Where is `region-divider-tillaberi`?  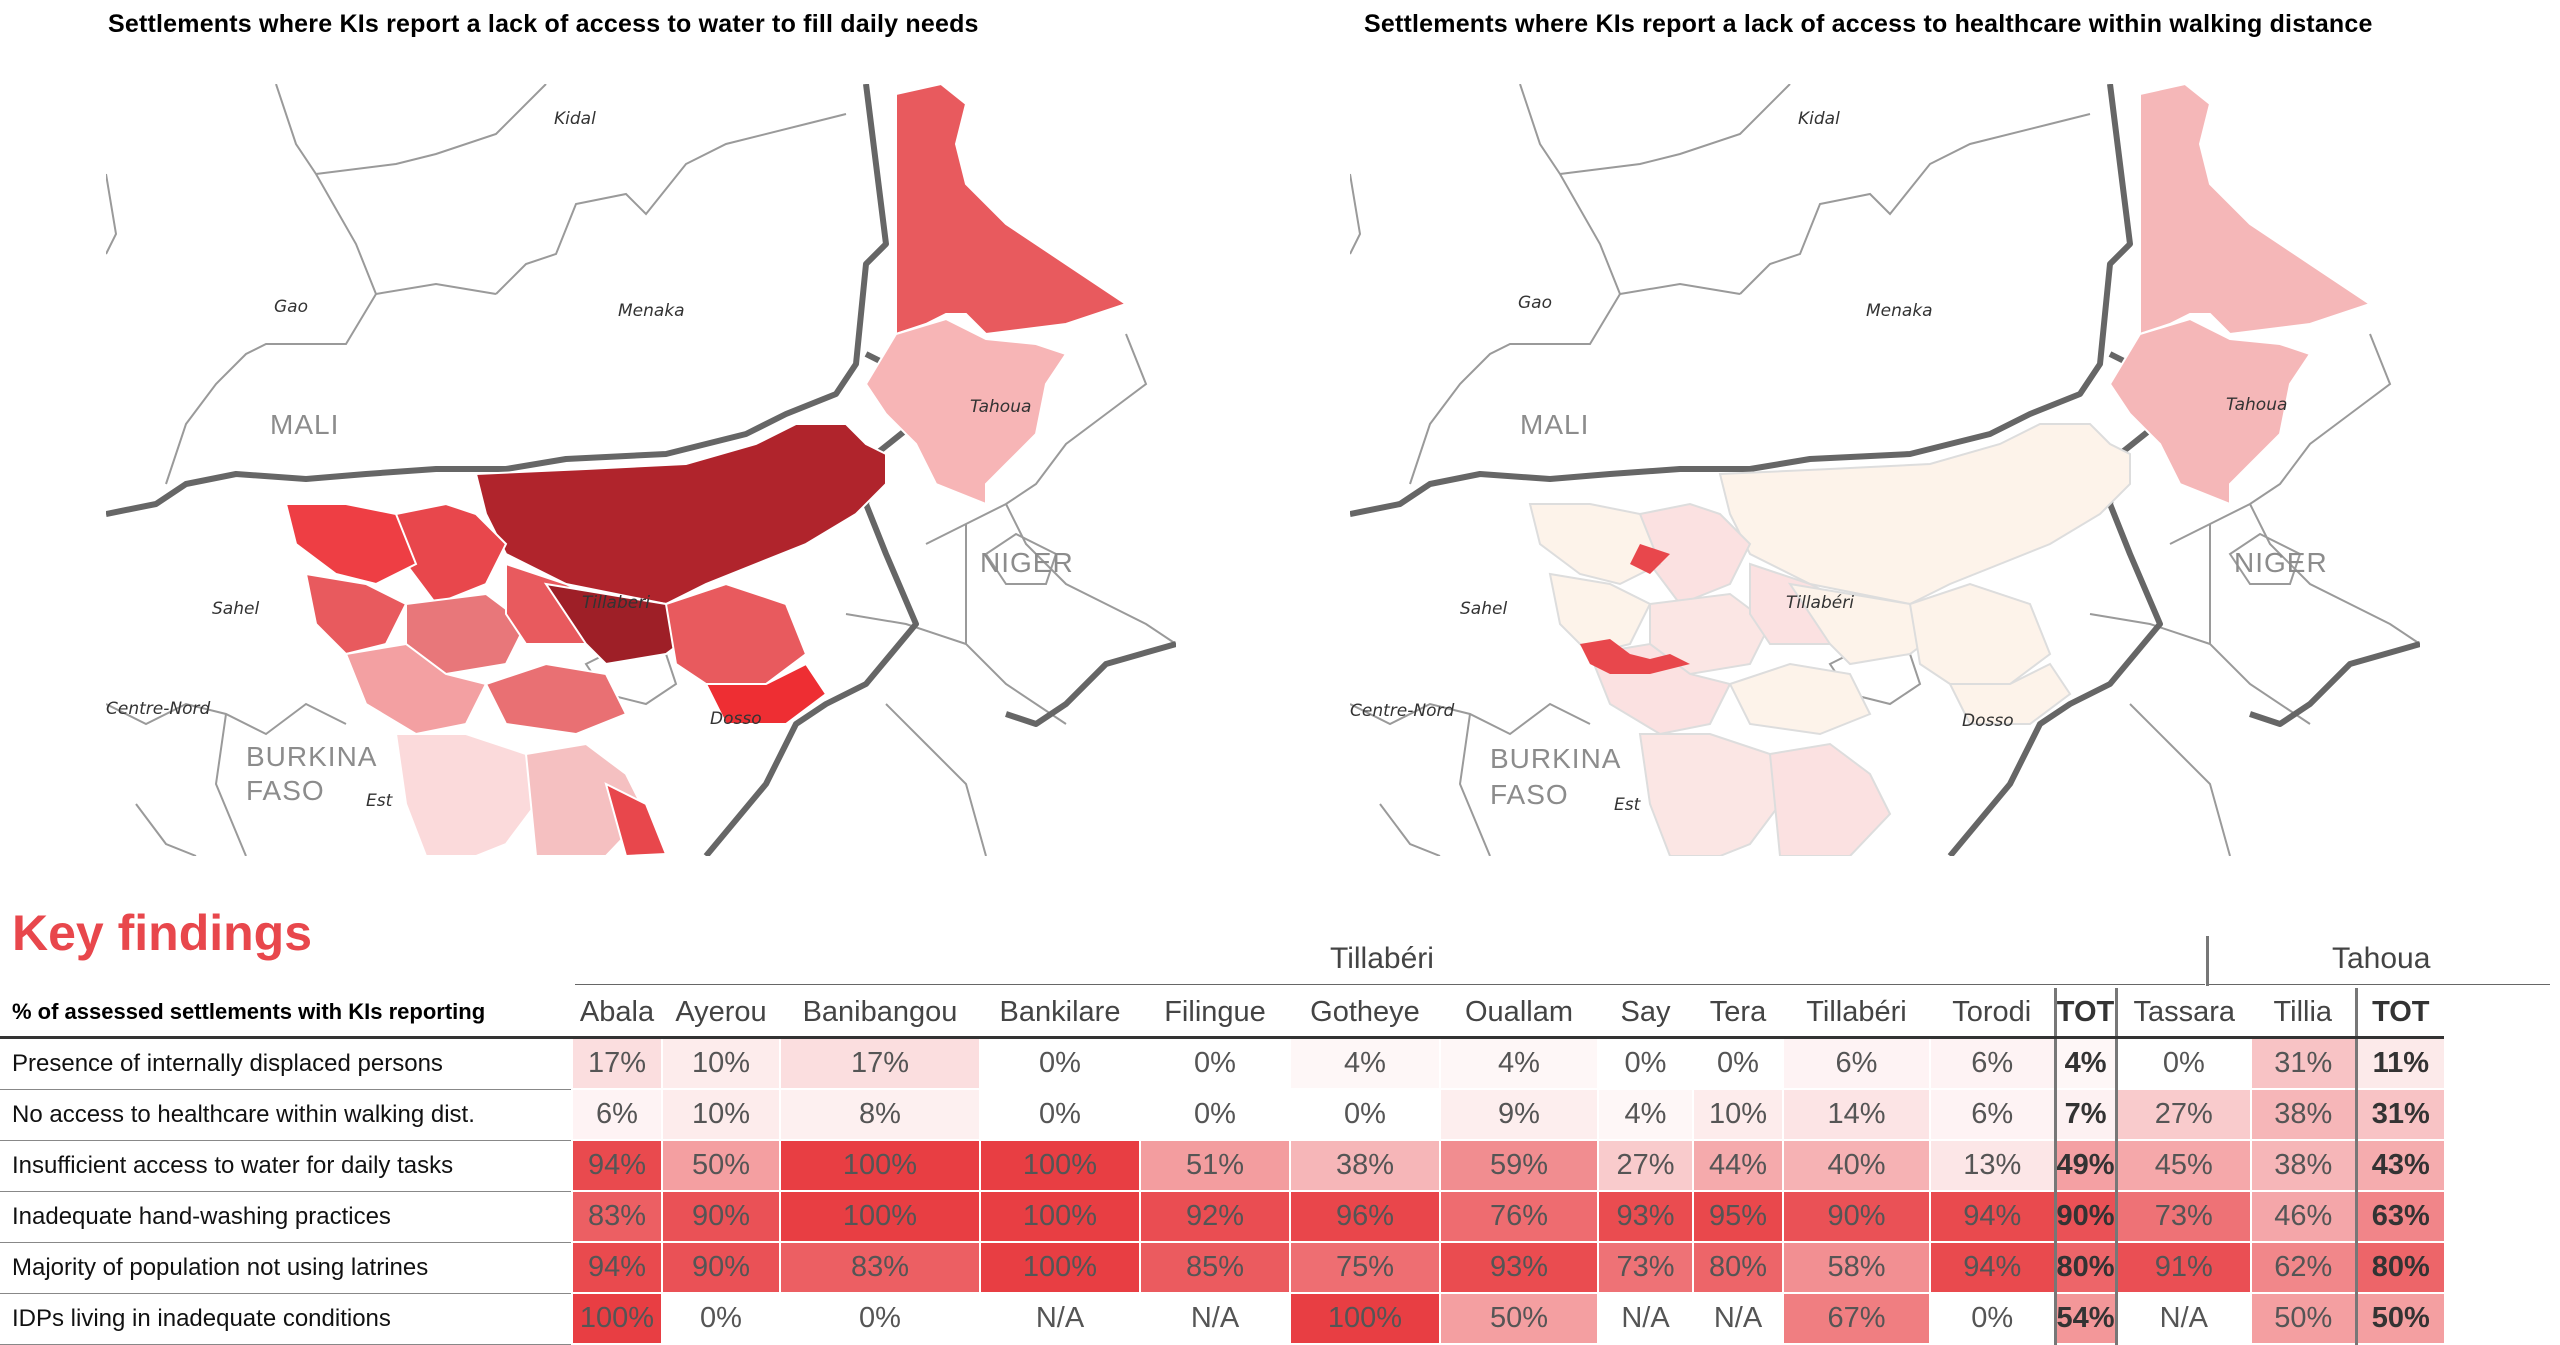 region-divider-tillaberi is located at coordinates (1390, 984).